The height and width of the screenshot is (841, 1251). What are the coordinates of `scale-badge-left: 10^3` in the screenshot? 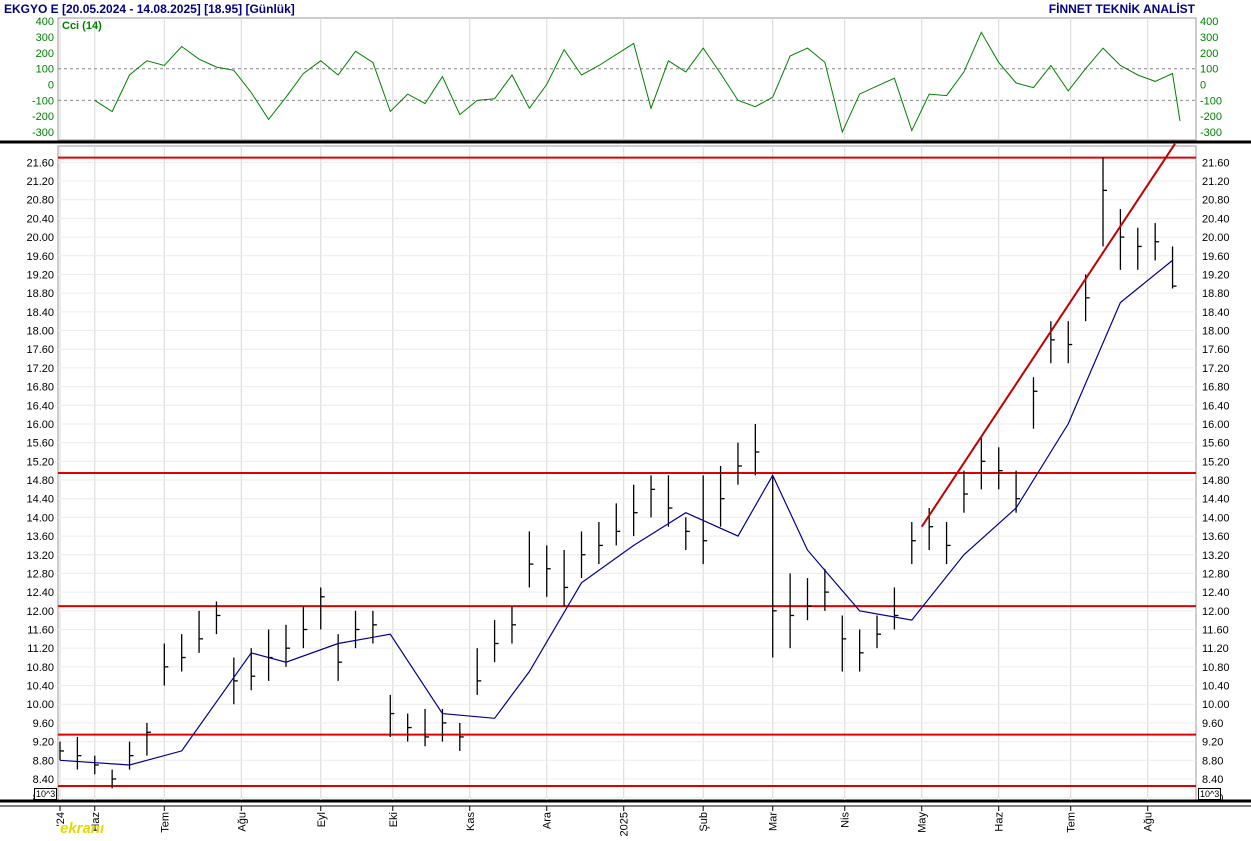 It's located at (46, 794).